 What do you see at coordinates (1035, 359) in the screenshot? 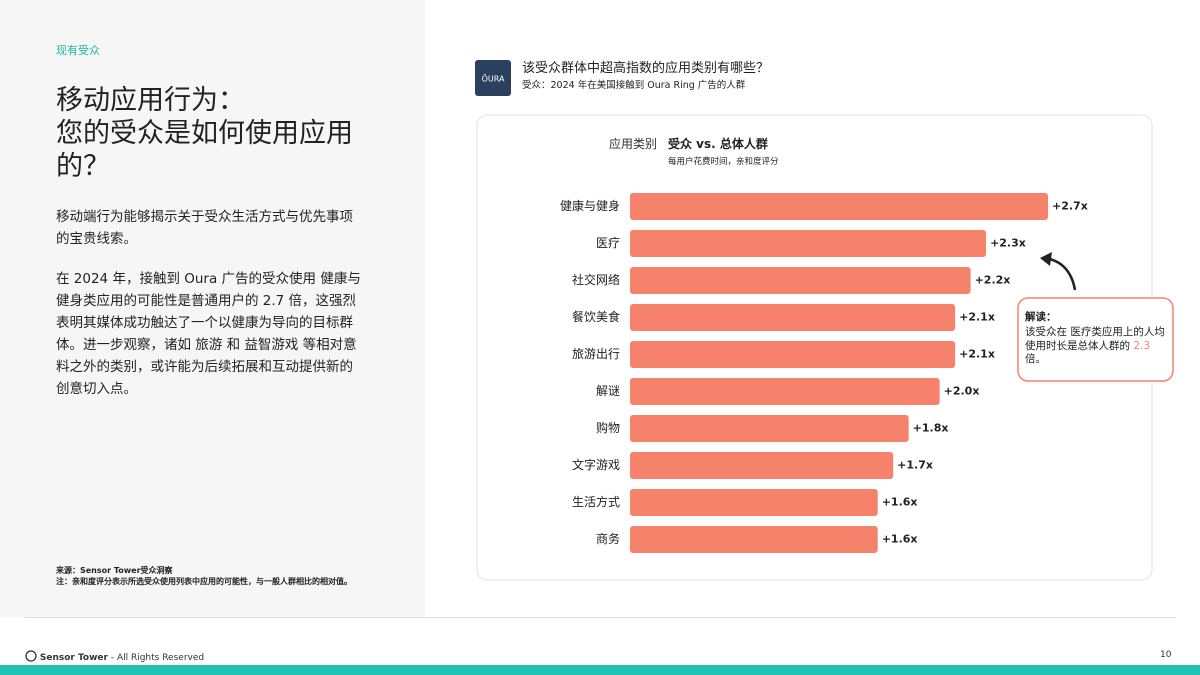
I see `annotation-part: 倍。` at bounding box center [1035, 359].